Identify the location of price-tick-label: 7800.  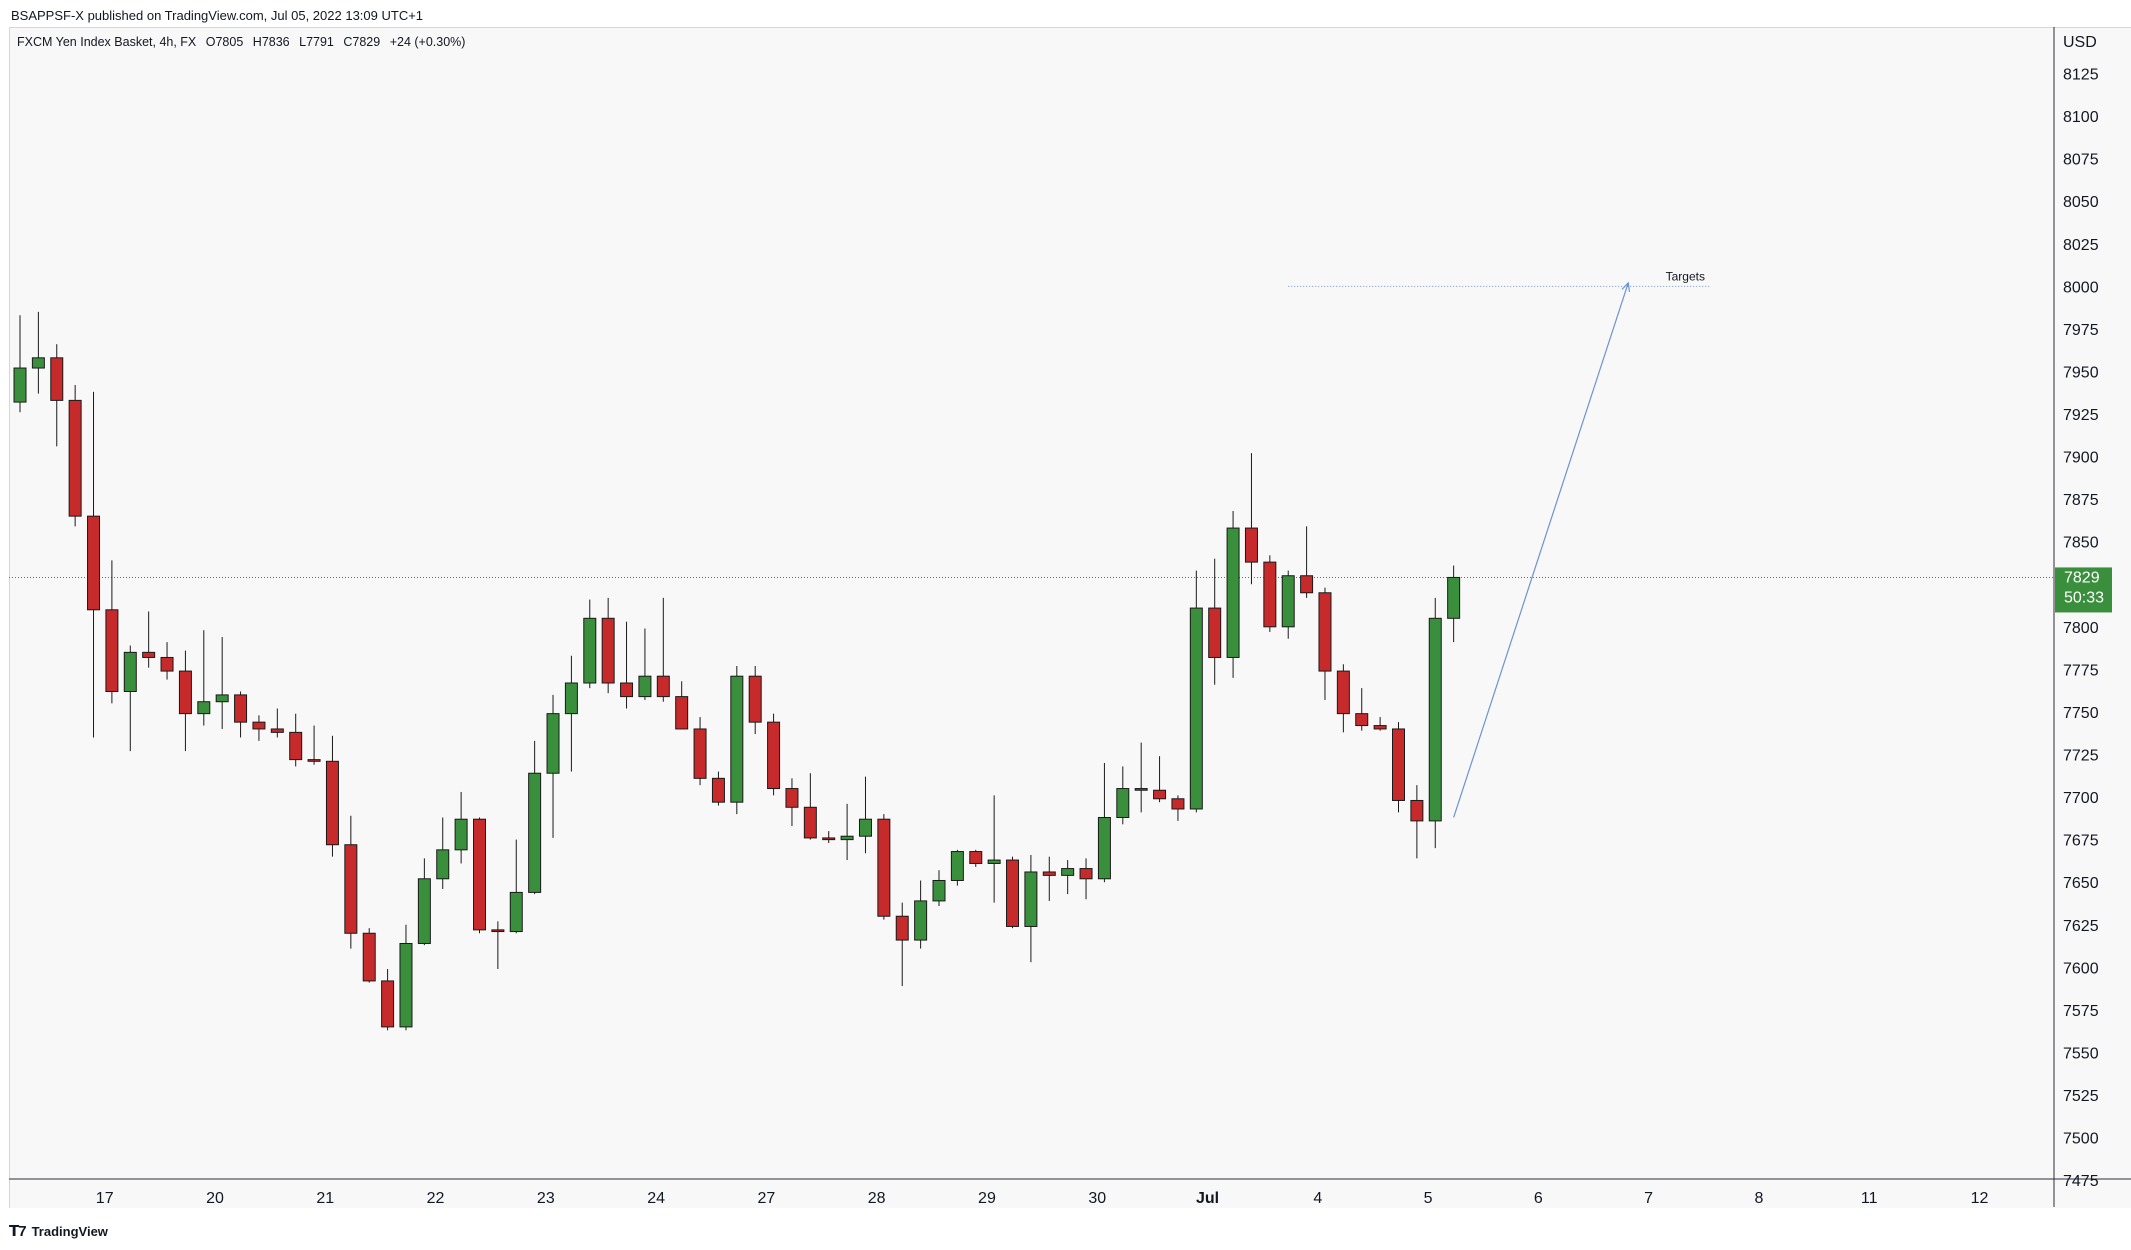
(2081, 628).